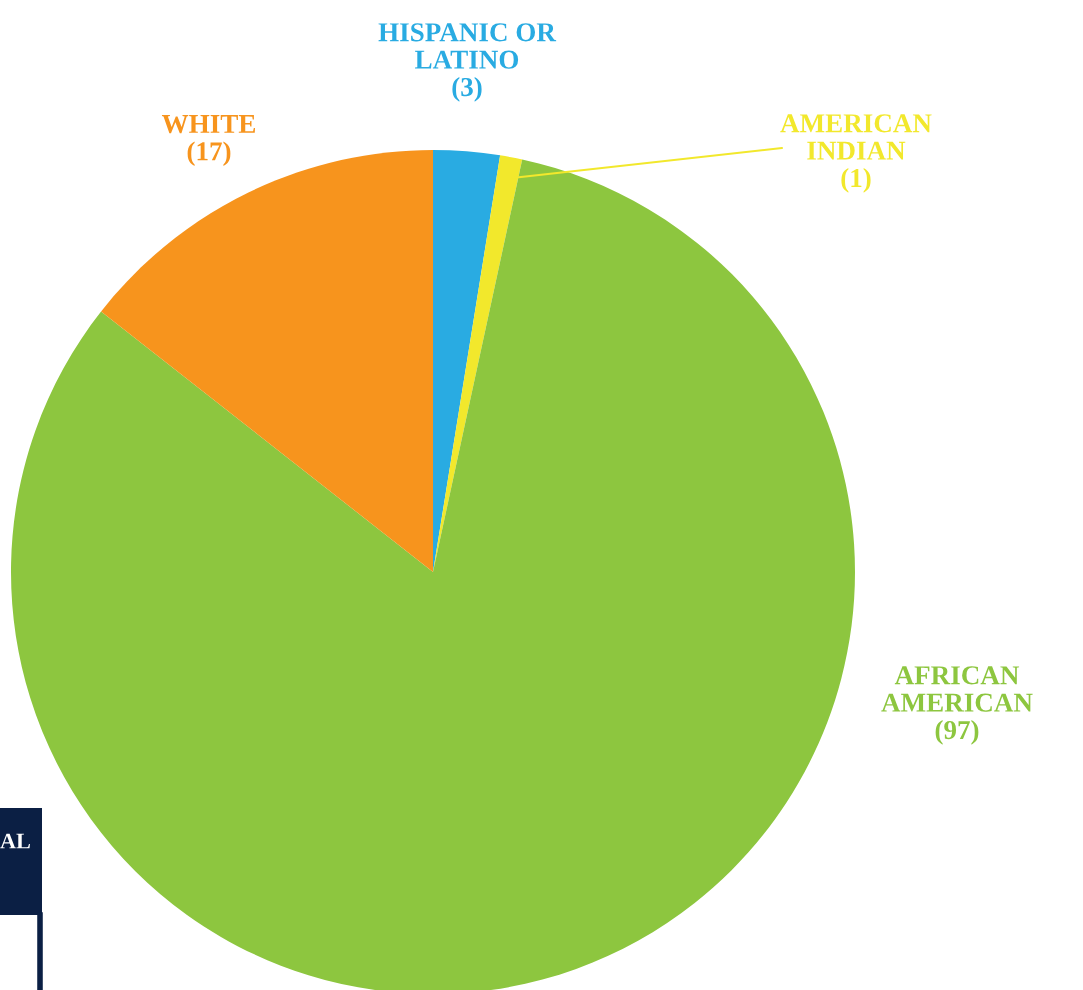 The width and height of the screenshot is (1083, 990). I want to click on text: AL, so click(15, 841).